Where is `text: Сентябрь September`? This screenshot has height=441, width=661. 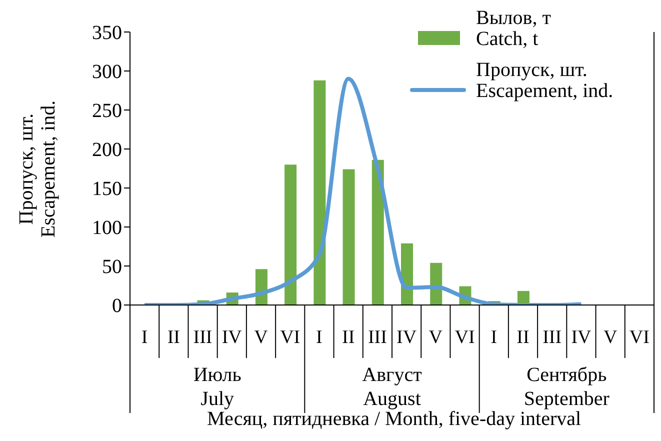
text: Сентябрь September is located at coordinates (567, 387).